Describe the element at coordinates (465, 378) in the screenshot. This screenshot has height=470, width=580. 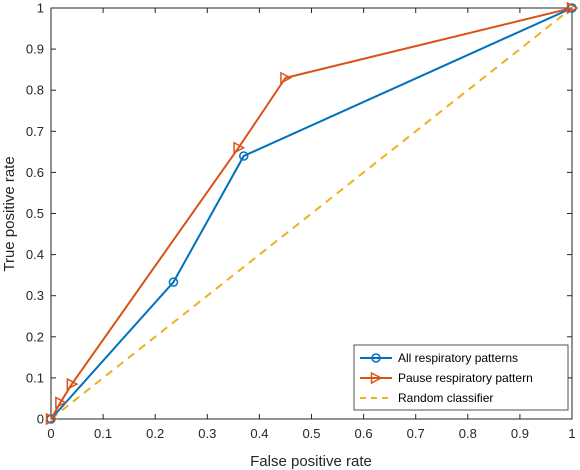
I see `legend-label-pause-respiratory-pattern: Pause respiratory pattern` at that location.